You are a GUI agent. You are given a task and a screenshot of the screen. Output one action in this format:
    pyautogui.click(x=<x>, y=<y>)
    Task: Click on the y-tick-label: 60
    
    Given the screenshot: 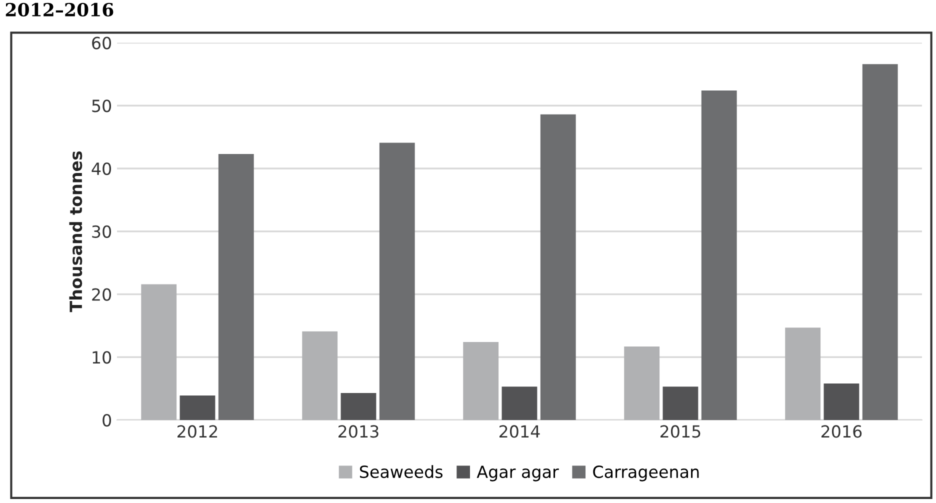 What is the action you would take?
    pyautogui.click(x=102, y=43)
    